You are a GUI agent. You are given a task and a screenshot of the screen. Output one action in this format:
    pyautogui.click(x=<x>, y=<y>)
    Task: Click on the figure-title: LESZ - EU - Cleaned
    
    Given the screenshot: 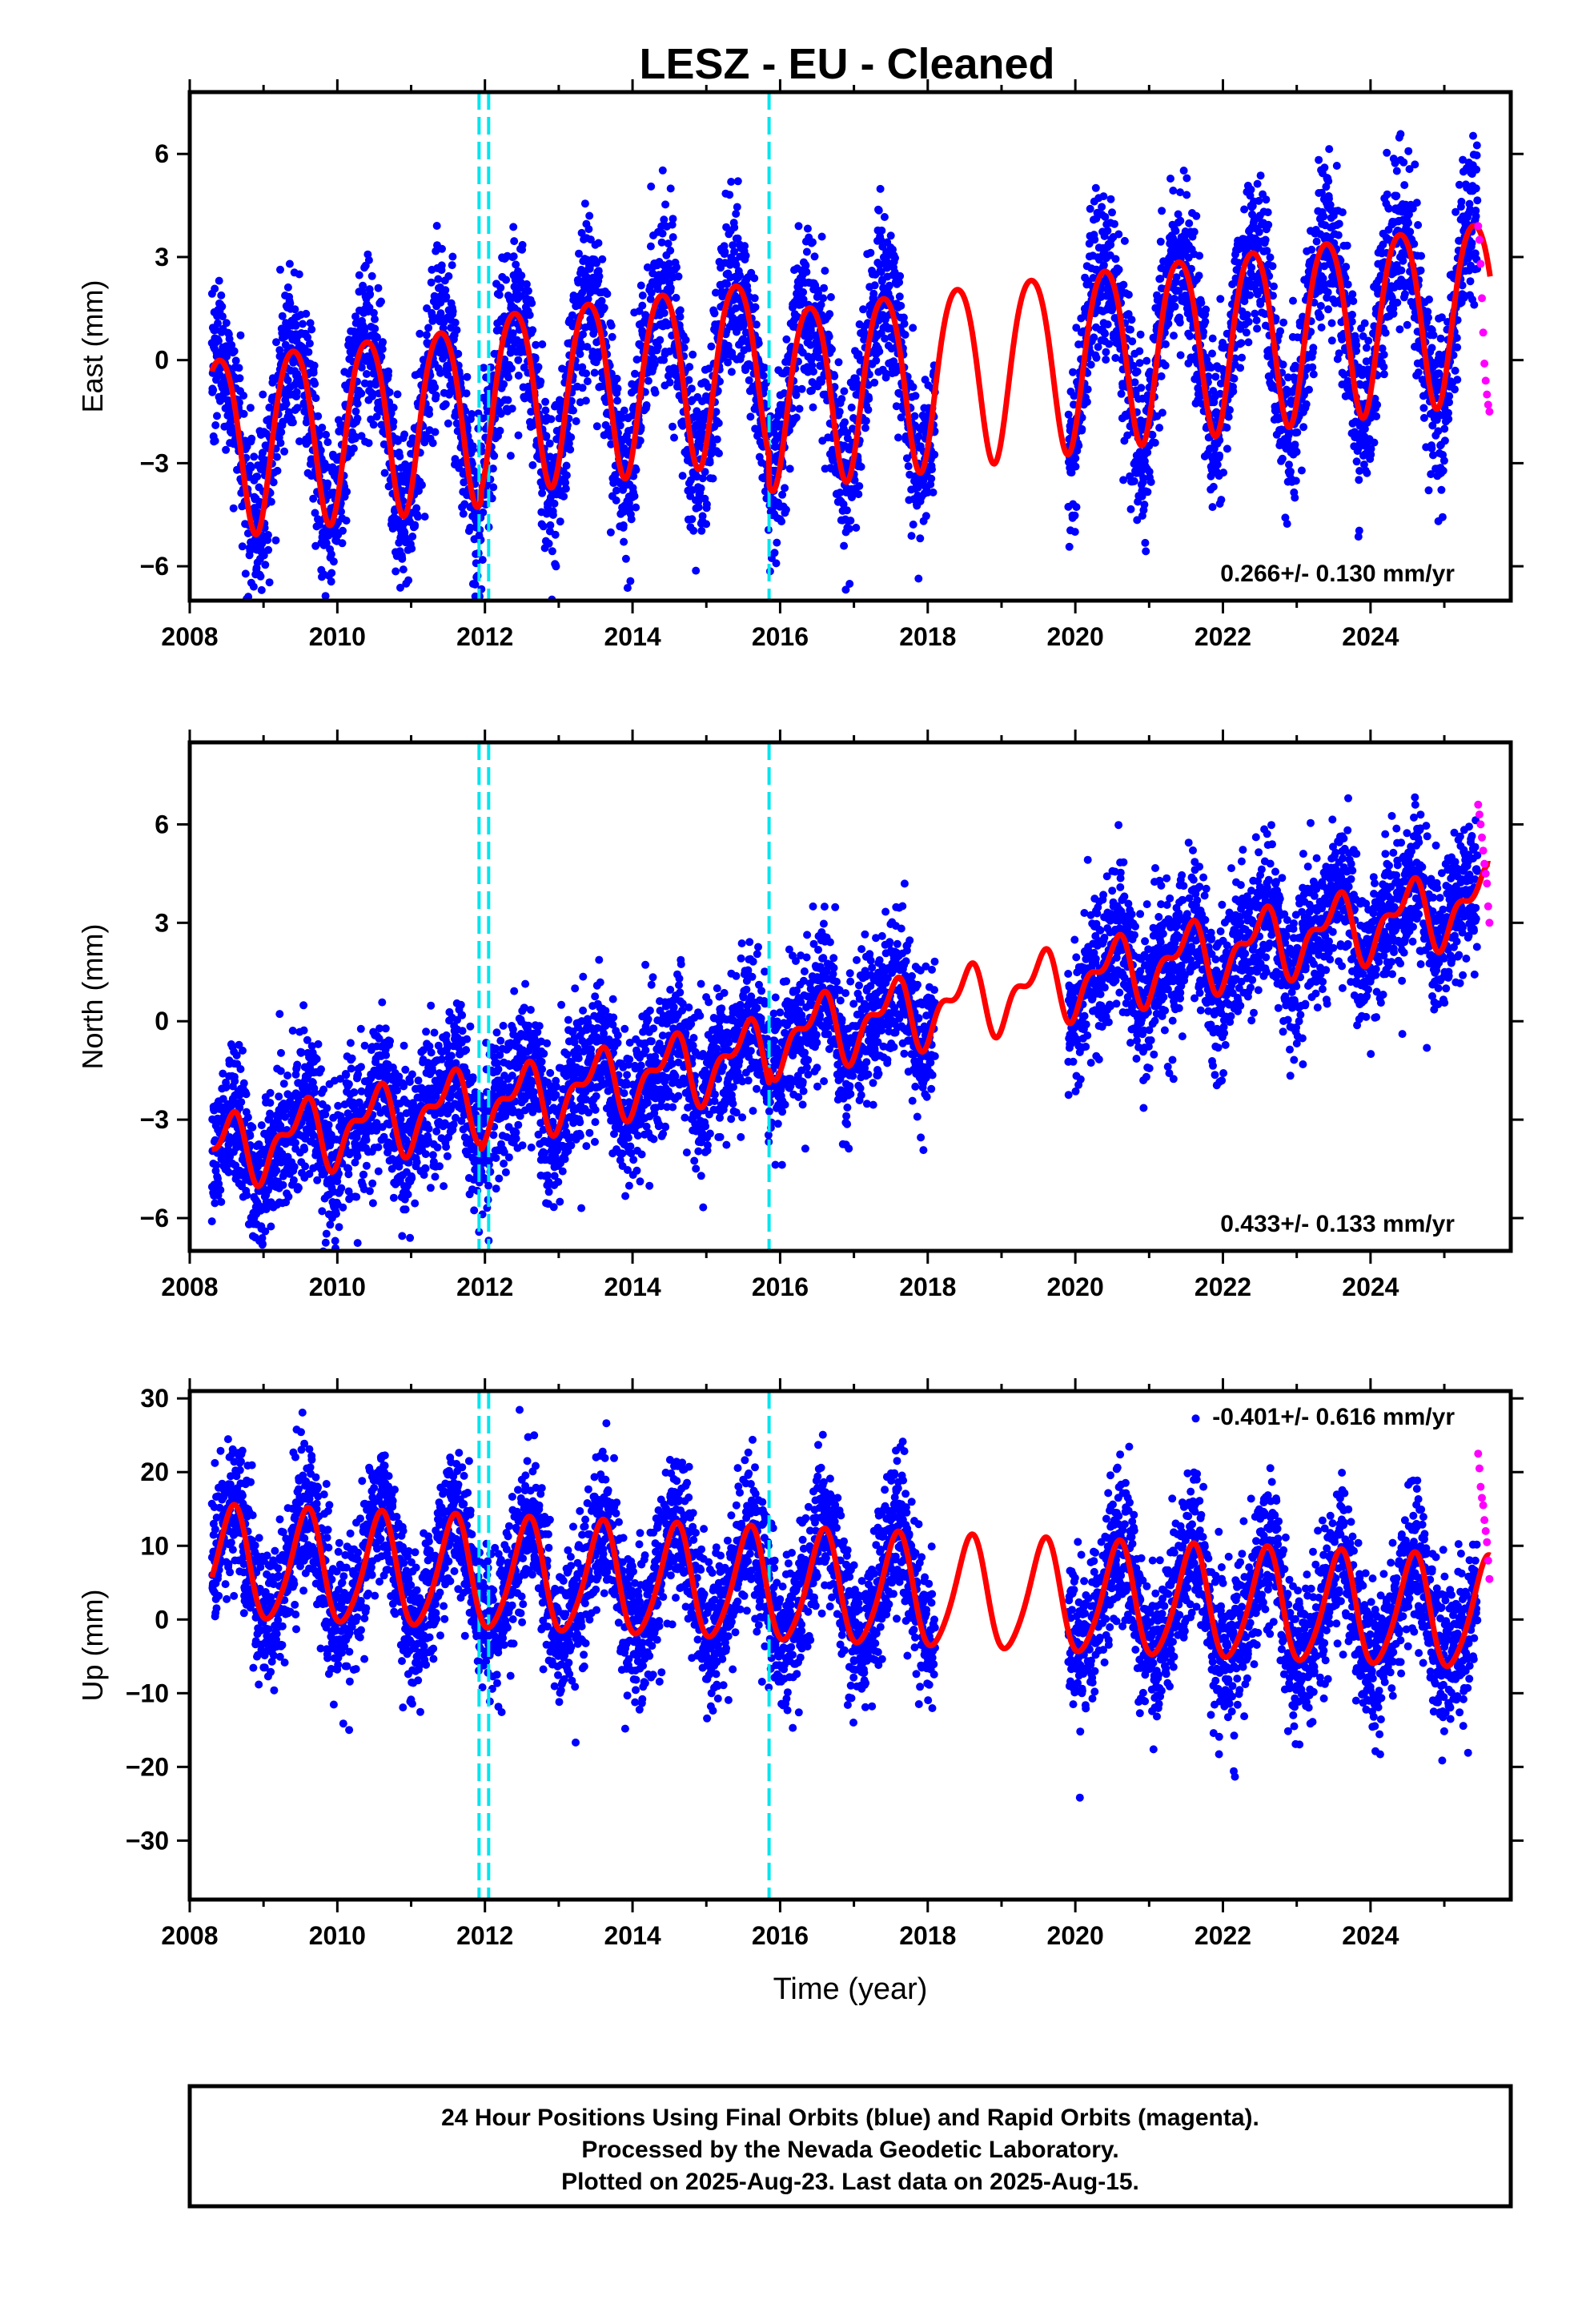 What is the action you would take?
    pyautogui.click(x=847, y=64)
    